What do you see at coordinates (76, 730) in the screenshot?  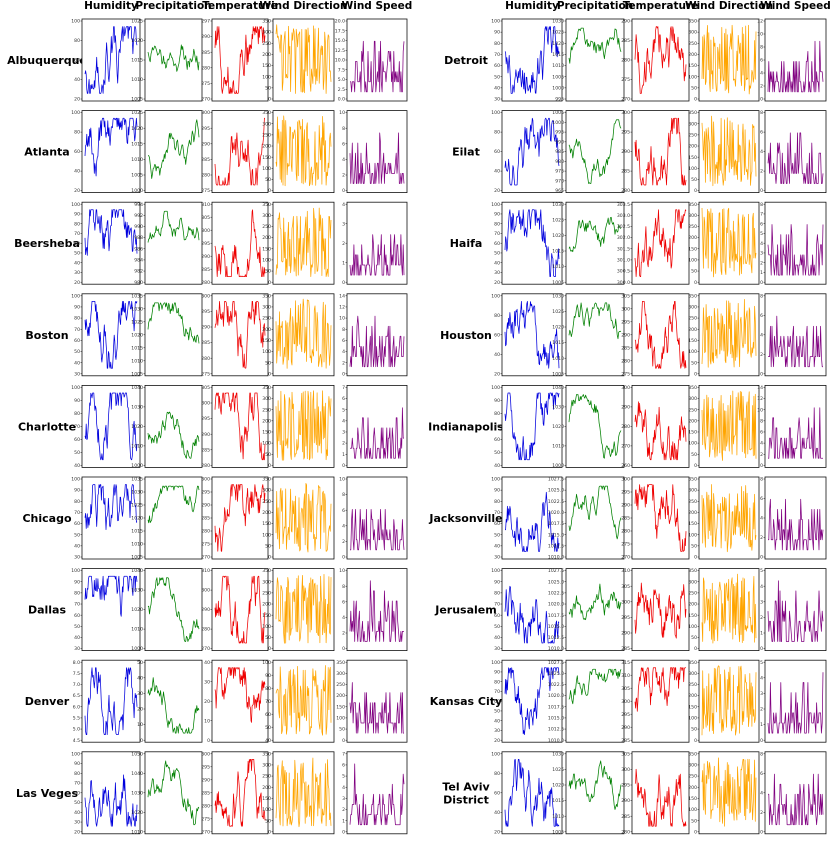 I see `tick-label: 5.0` at bounding box center [76, 730].